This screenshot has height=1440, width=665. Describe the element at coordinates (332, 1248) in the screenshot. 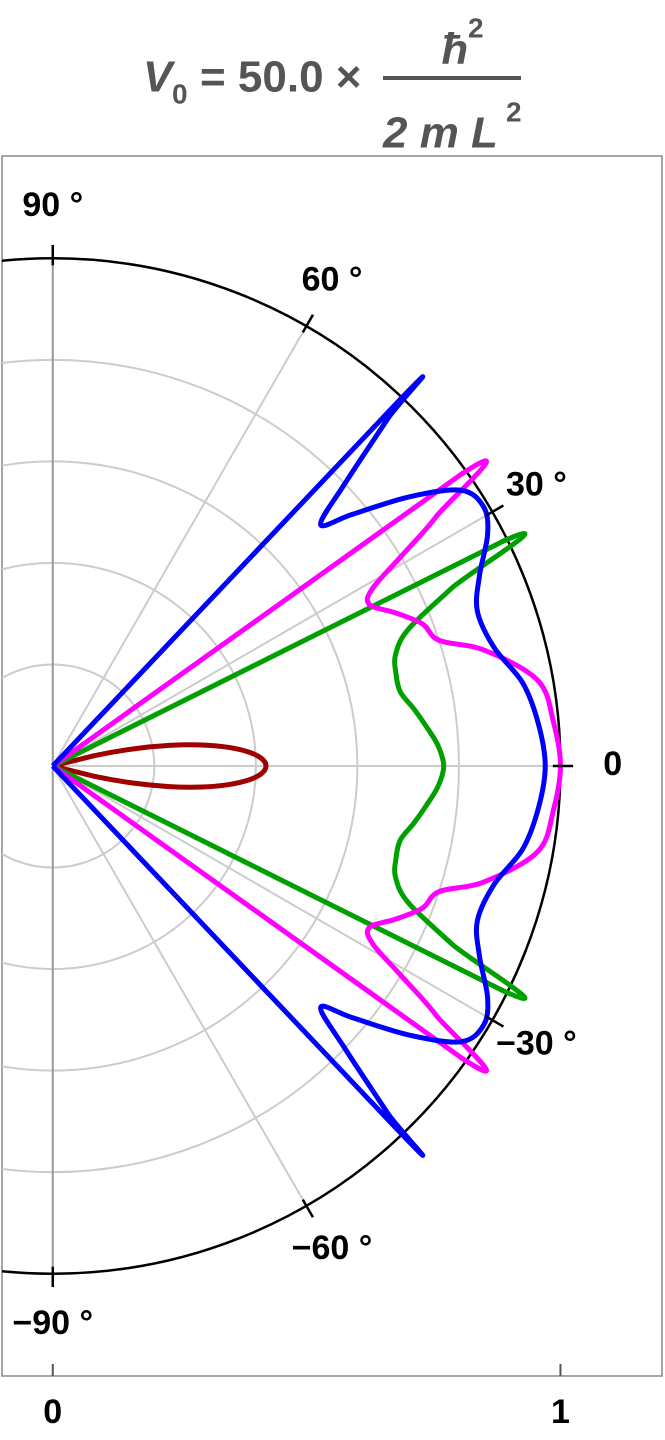

I see `angle-label: −60 °` at that location.